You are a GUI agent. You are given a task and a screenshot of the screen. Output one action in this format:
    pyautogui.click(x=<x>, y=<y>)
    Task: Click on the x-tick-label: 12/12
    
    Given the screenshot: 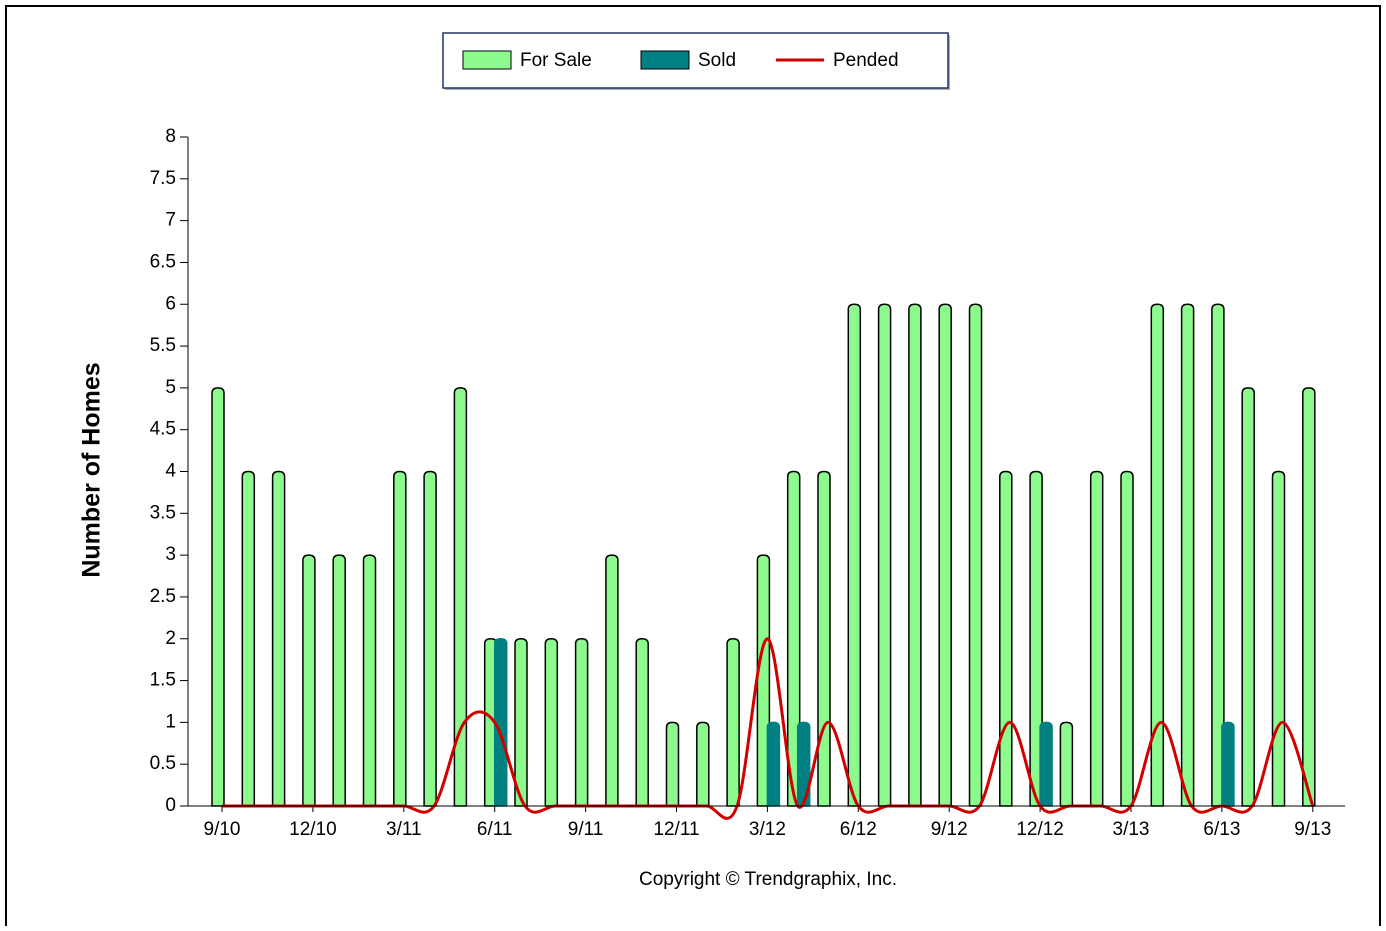 What is the action you would take?
    pyautogui.click(x=1040, y=829)
    